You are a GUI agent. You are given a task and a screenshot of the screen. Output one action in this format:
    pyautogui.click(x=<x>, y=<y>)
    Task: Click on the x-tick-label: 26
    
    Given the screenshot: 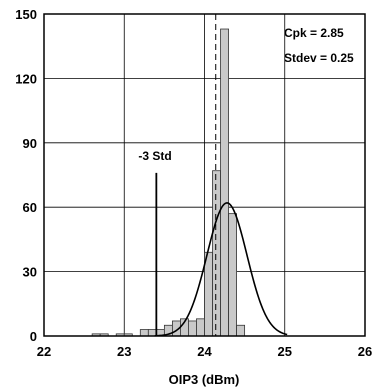 What is the action you would take?
    pyautogui.click(x=365, y=351)
    